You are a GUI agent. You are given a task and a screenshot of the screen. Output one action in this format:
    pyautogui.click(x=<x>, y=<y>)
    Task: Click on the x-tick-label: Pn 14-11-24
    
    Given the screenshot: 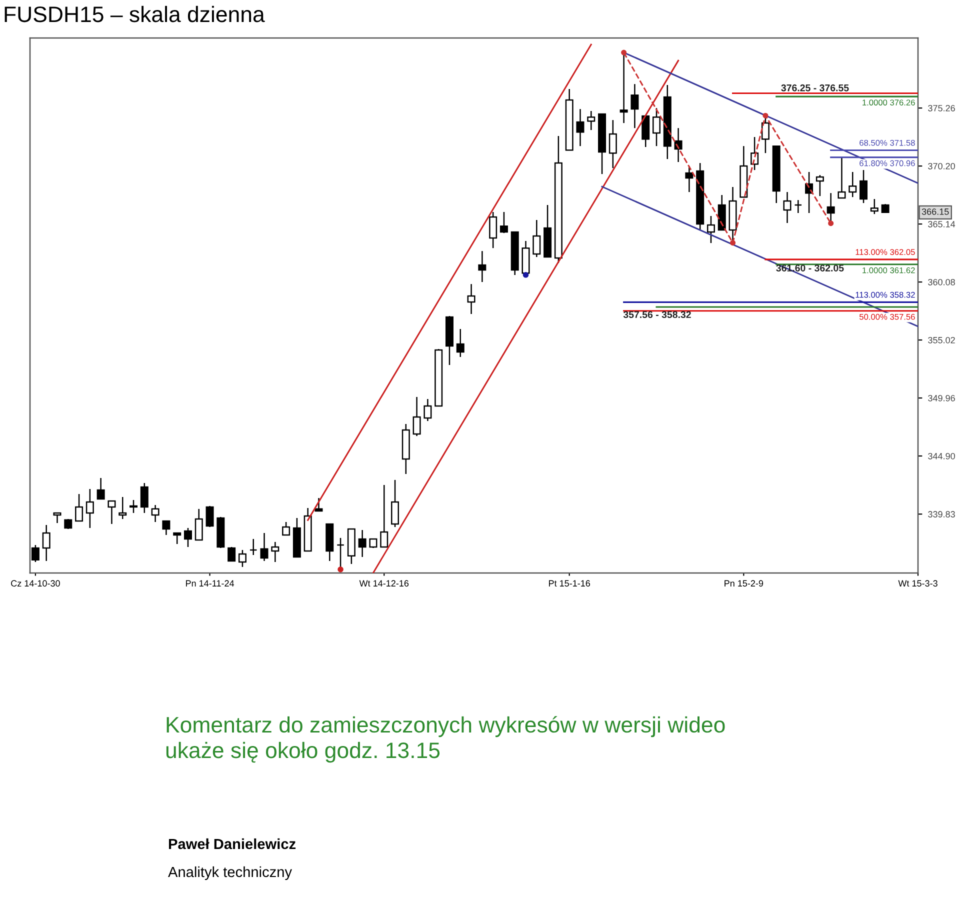 What is the action you would take?
    pyautogui.click(x=210, y=583)
    